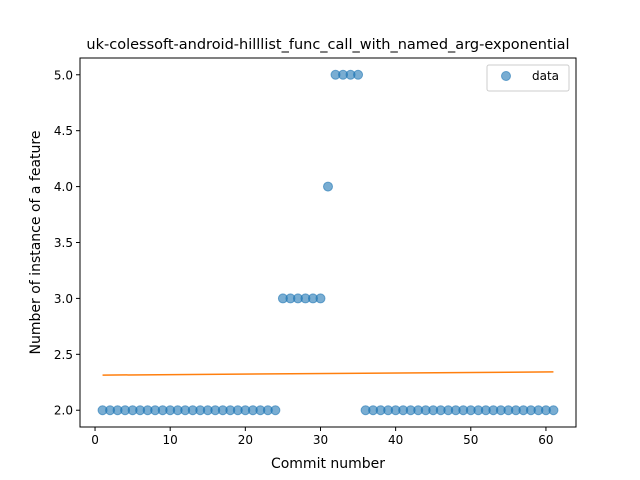 Image resolution: width=640 pixels, height=480 pixels. I want to click on x-tick-label: 60, so click(545, 440).